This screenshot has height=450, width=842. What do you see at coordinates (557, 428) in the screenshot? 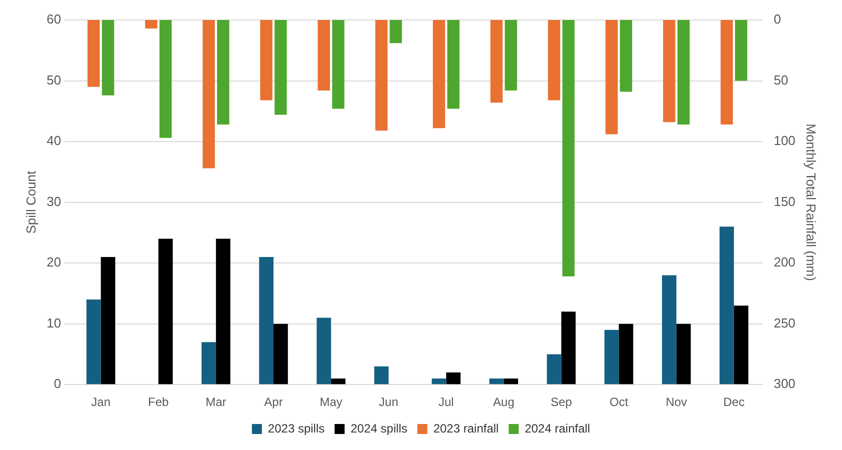
I see `legend-label: 2024 rainfall` at bounding box center [557, 428].